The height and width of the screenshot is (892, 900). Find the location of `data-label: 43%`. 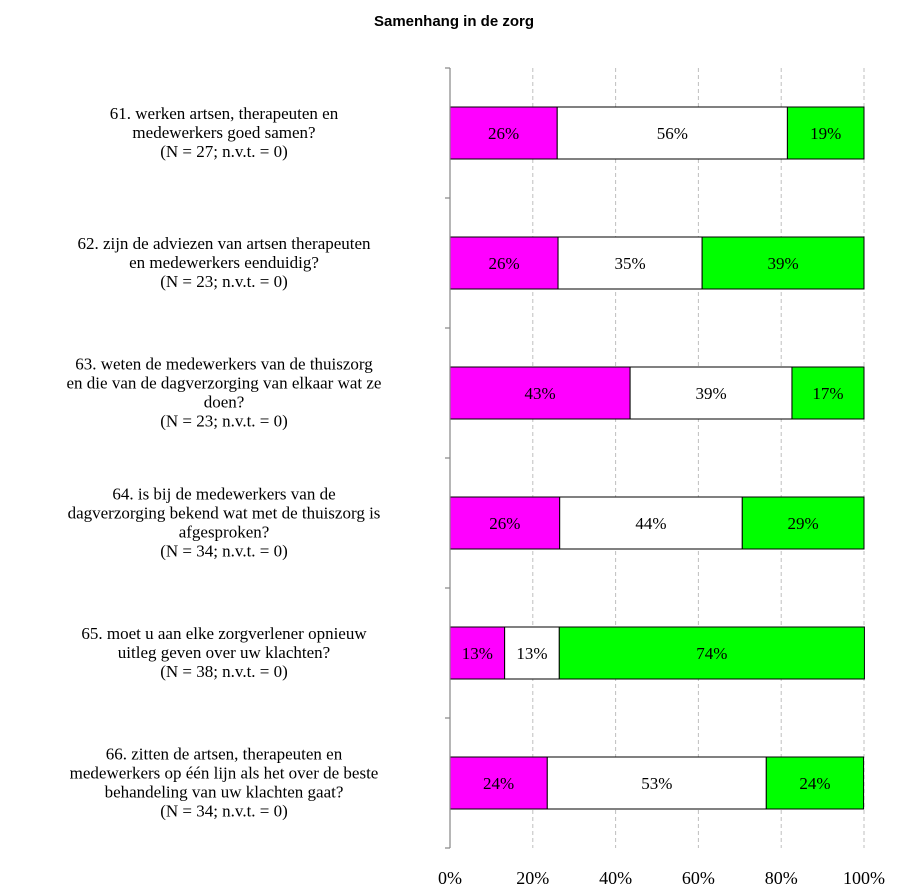

data-label: 43% is located at coordinates (539, 393).